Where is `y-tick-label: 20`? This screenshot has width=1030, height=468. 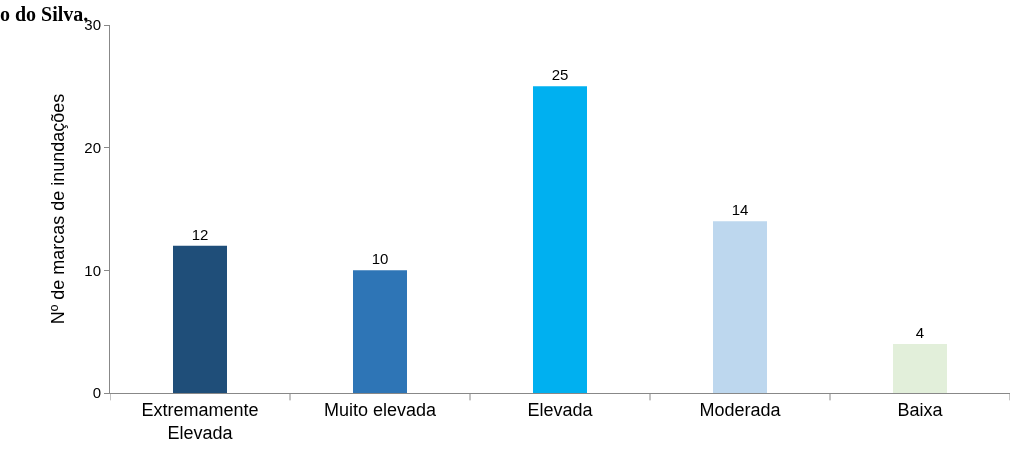 y-tick-label: 20 is located at coordinates (92, 147).